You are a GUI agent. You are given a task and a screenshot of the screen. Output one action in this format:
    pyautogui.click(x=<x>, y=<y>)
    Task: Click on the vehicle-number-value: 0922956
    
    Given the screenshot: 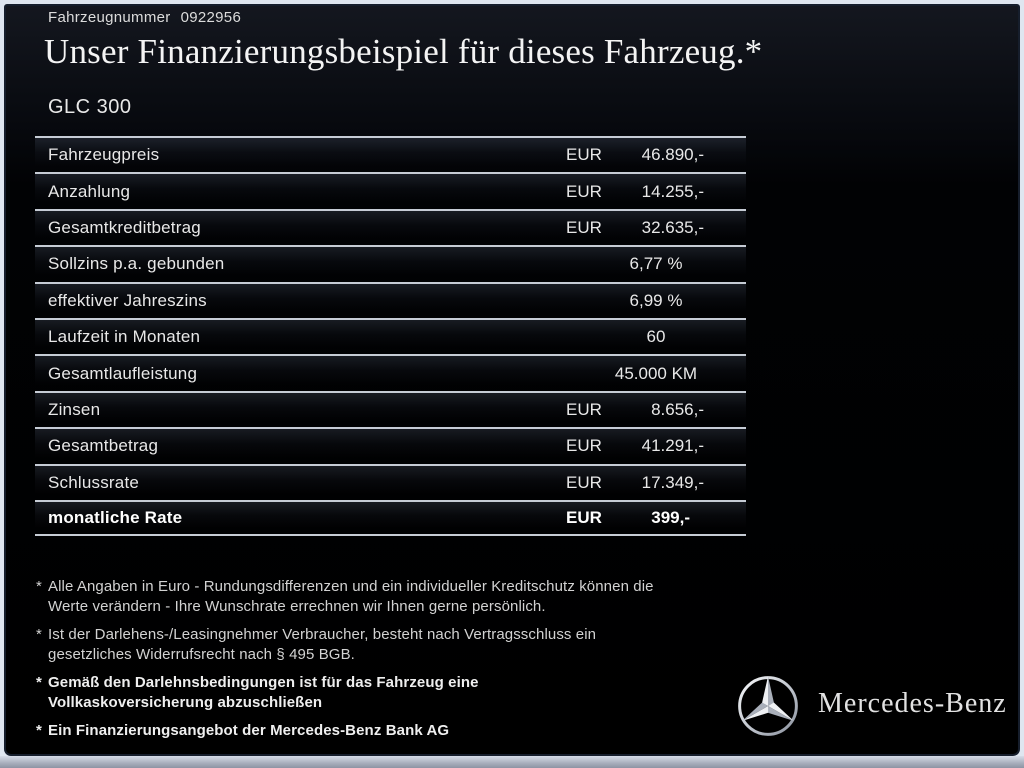 What is the action you would take?
    pyautogui.click(x=211, y=17)
    